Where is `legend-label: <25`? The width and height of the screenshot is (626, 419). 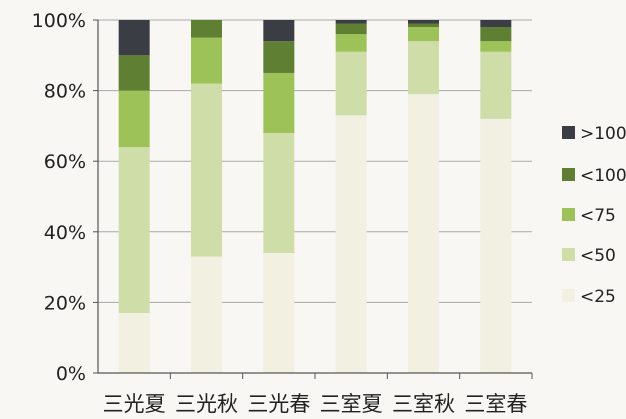
legend-label: <25 is located at coordinates (598, 297).